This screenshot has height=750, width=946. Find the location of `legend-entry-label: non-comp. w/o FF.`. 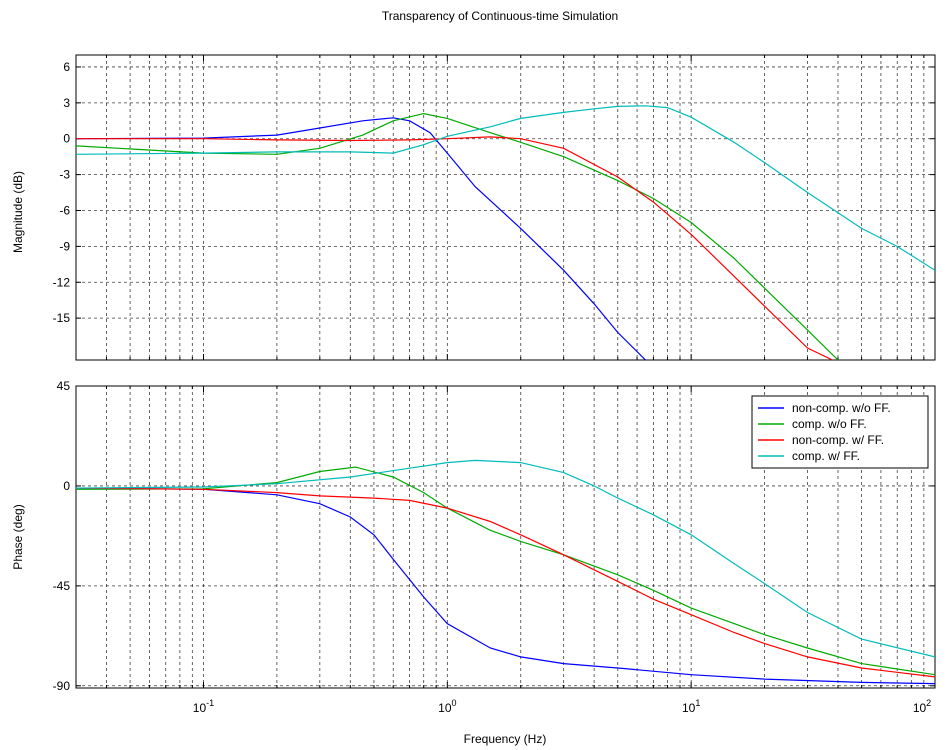

legend-entry-label: non-comp. w/o FF. is located at coordinates (841, 408).